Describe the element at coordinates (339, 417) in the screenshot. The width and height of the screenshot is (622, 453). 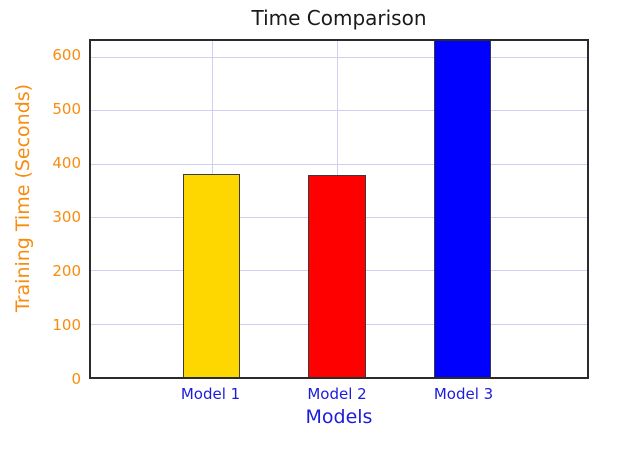
I see `x-axis-label: Models` at that location.